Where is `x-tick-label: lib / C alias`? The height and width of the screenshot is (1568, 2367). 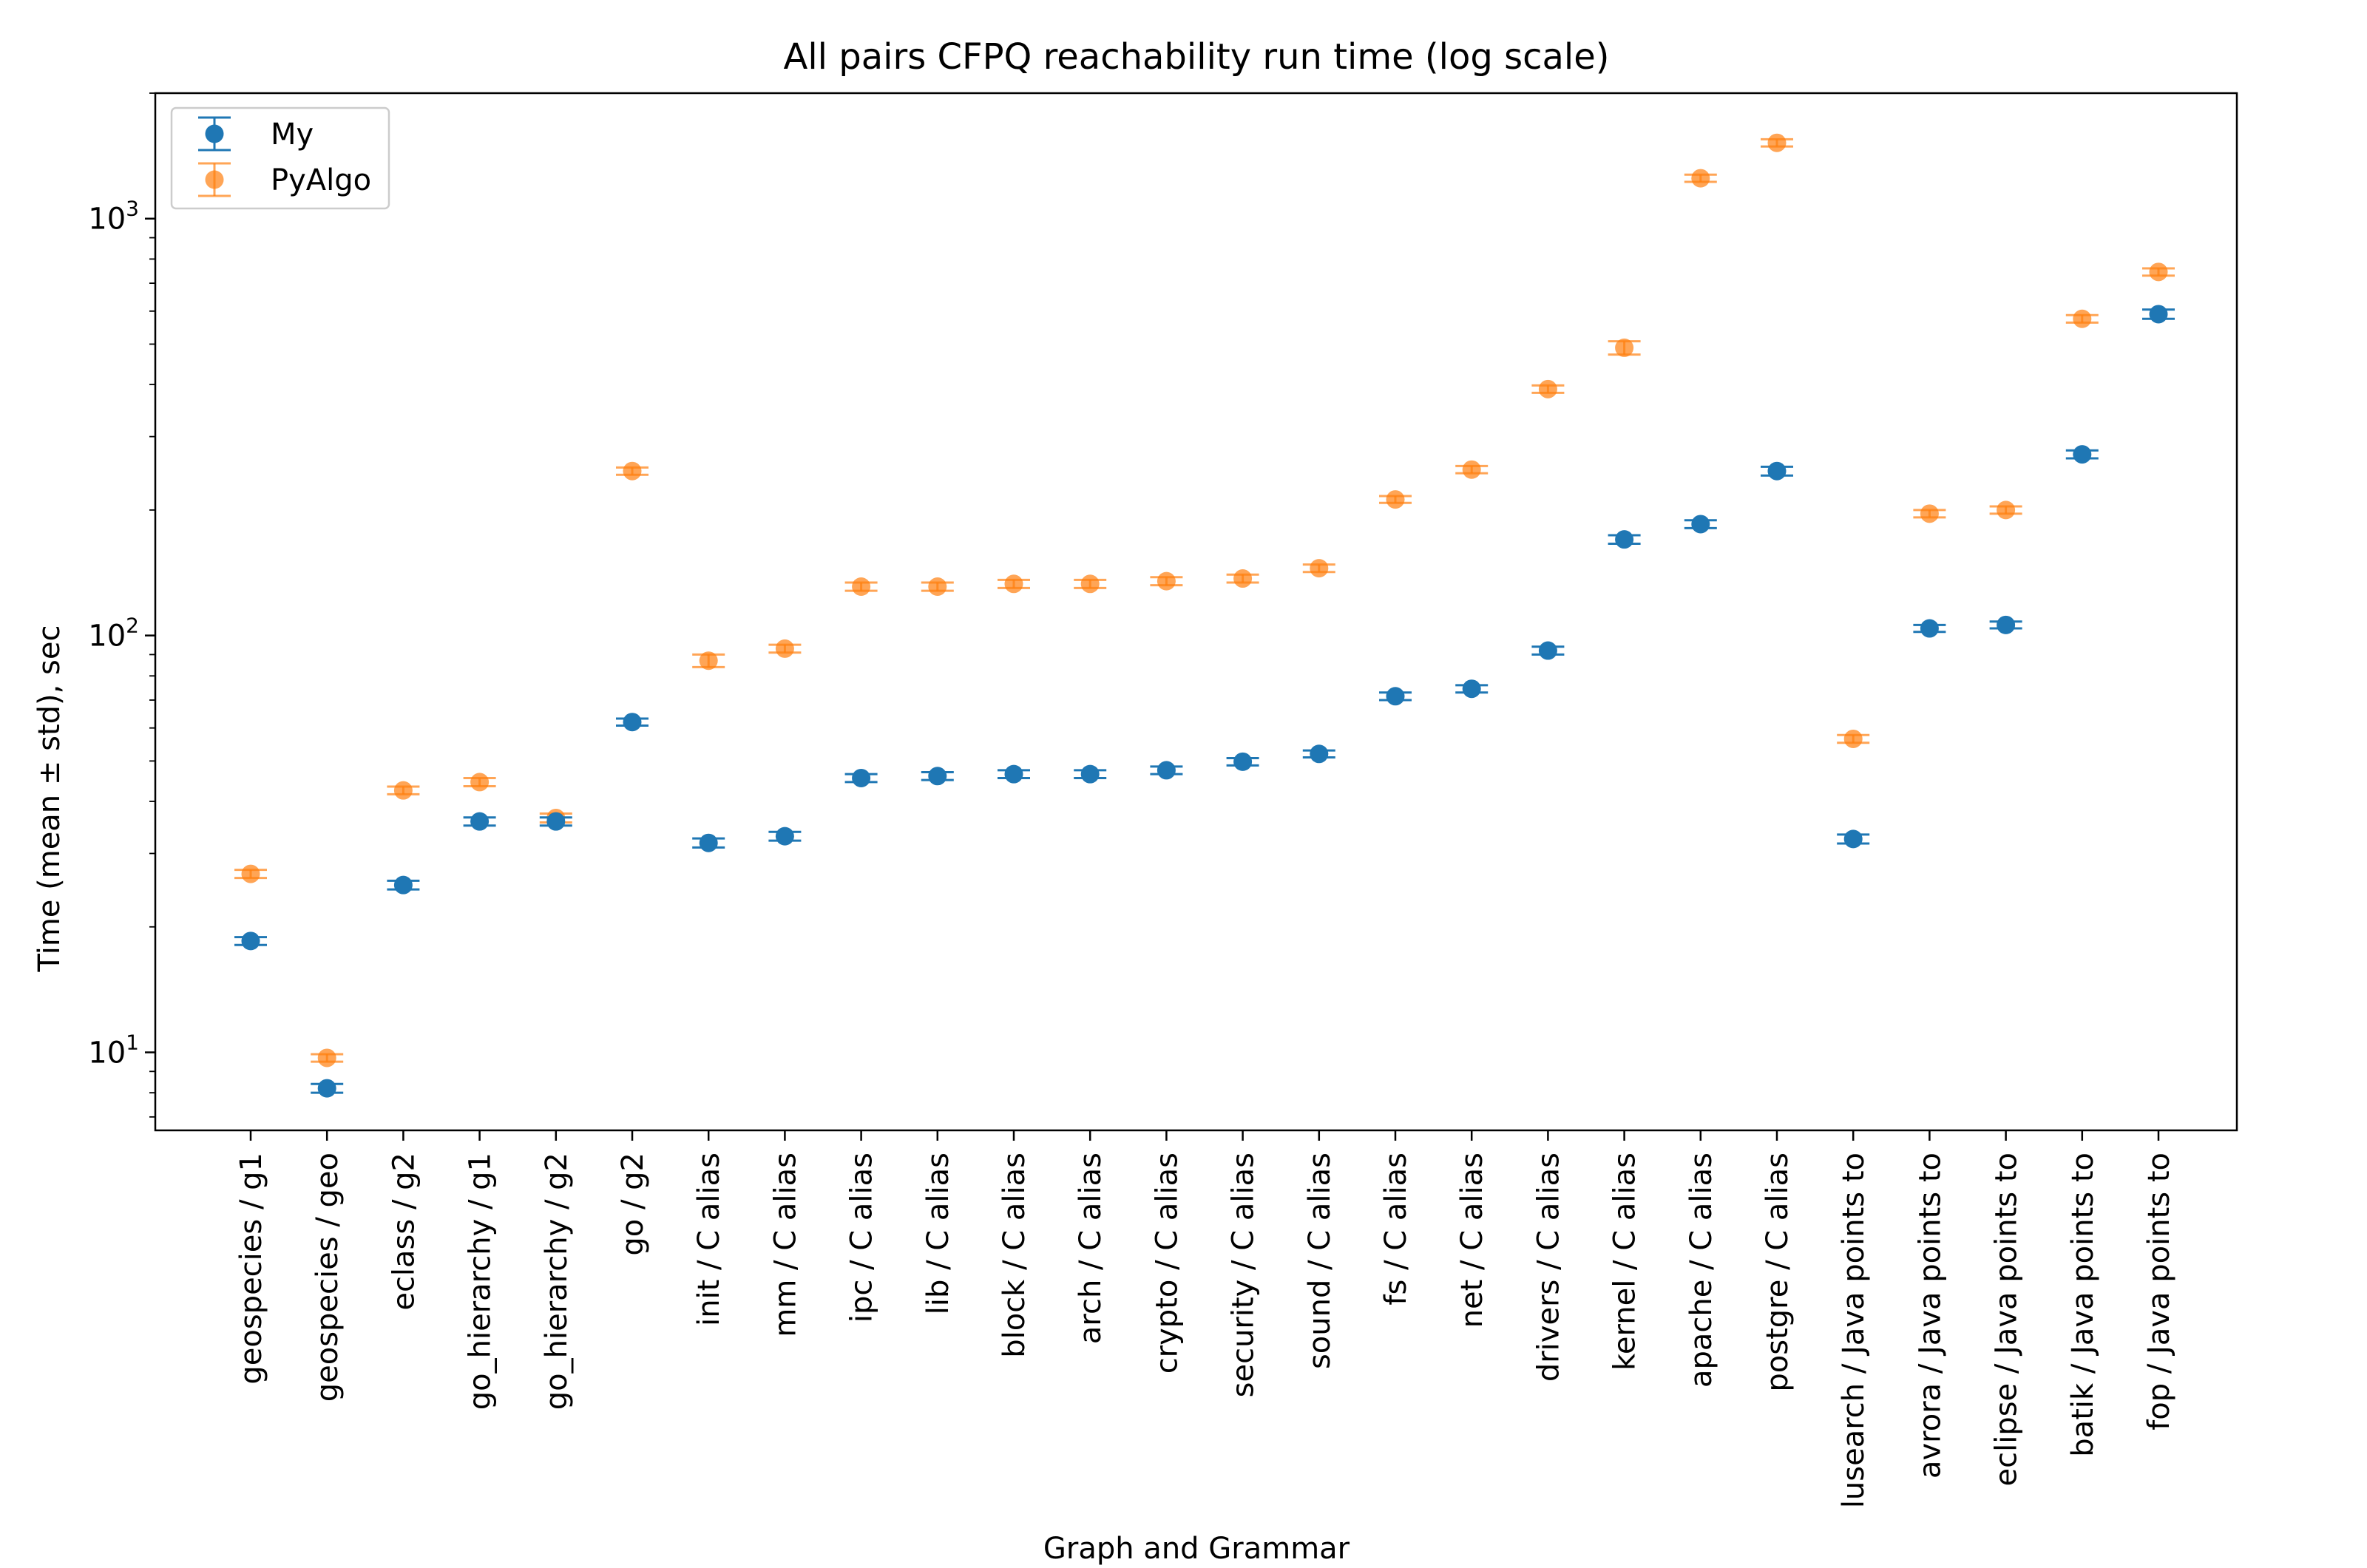
x-tick-label: lib / C alias is located at coordinates (938, 1233).